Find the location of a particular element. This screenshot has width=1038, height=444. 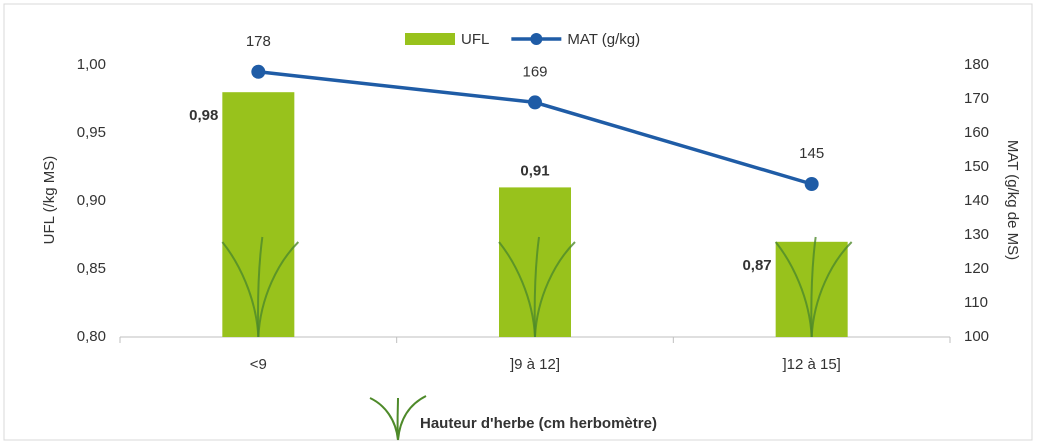

y2-tick-label: 150 is located at coordinates (976, 166).